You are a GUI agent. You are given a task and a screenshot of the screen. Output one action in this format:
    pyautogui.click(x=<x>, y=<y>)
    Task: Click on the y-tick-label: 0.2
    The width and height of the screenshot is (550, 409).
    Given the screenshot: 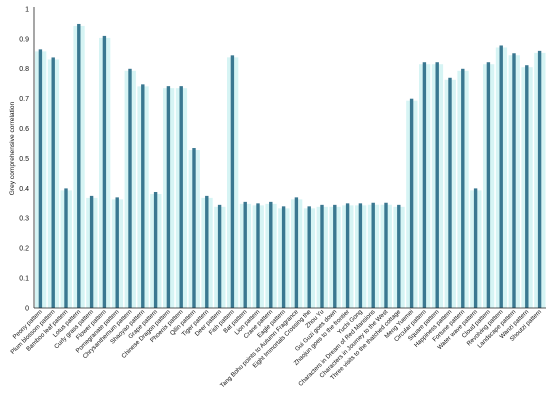 What is the action you would take?
    pyautogui.click(x=24, y=249)
    